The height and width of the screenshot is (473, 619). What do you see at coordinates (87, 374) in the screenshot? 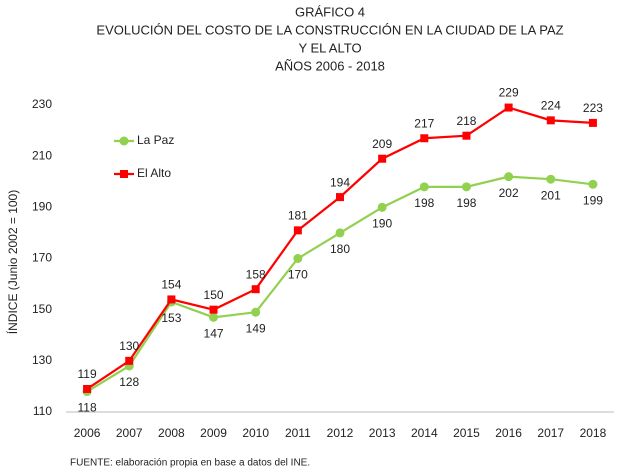
I see `data-label: 119` at bounding box center [87, 374].